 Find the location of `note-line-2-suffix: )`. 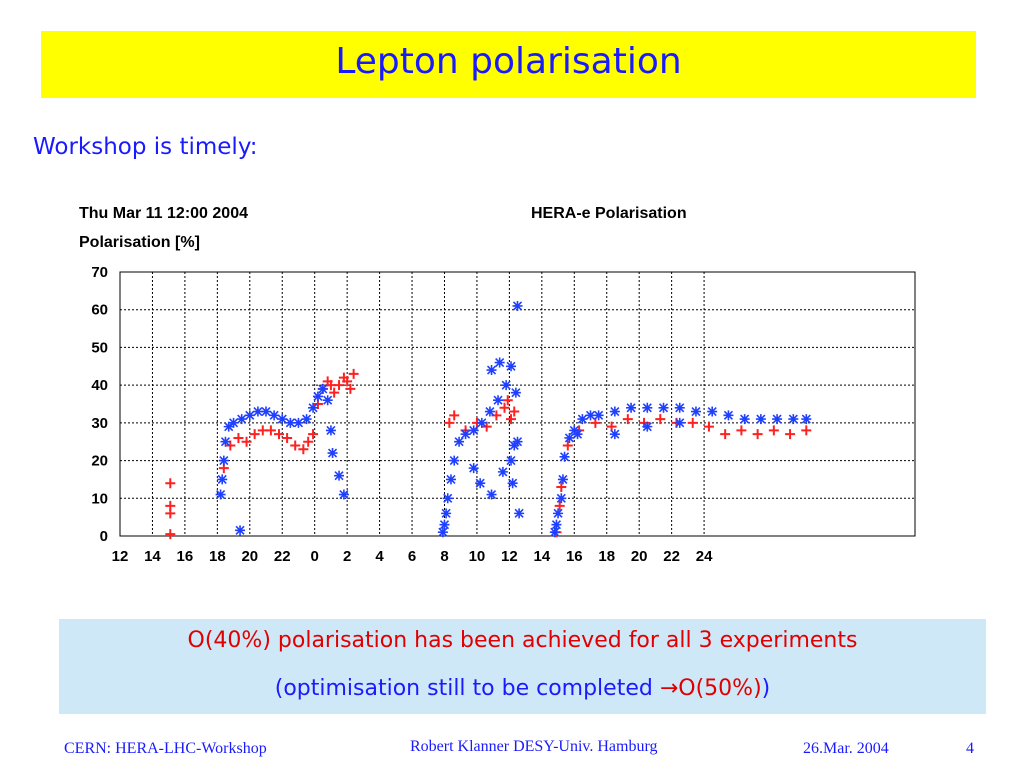

note-line-2-suffix: ) is located at coordinates (766, 688).